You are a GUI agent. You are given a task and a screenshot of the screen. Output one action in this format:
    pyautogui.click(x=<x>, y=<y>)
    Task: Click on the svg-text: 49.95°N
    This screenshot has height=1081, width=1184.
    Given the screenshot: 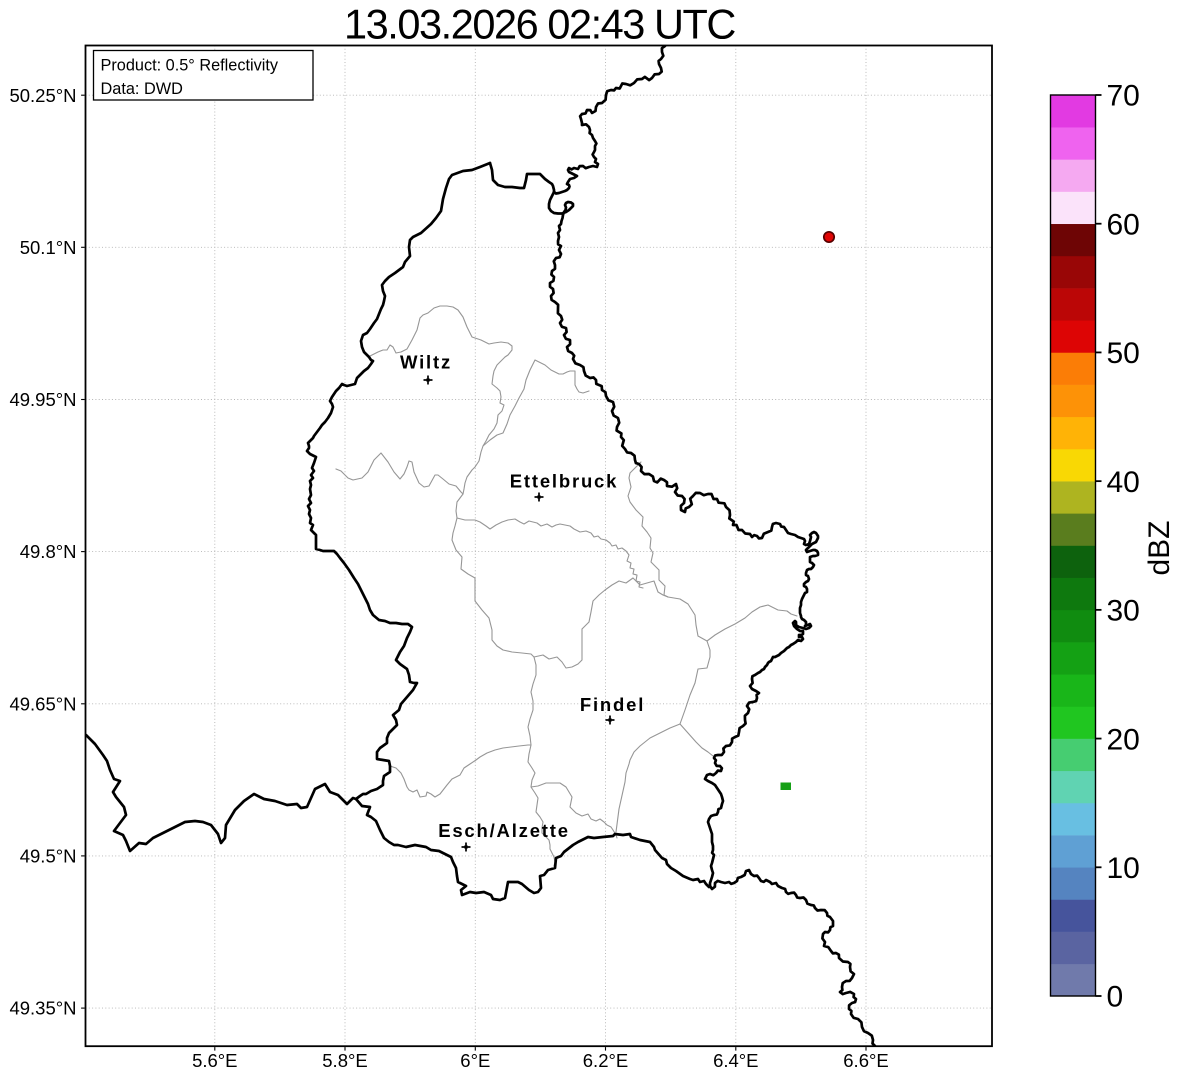 What is the action you would take?
    pyautogui.click(x=42, y=399)
    